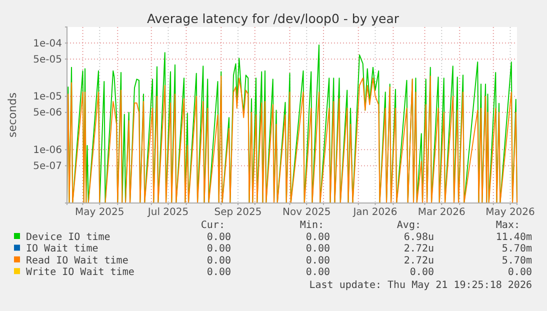 This screenshot has height=311, width=547. What do you see at coordinates (442, 212) in the screenshot?
I see `x-tick-label: Mar 2026` at bounding box center [442, 212].